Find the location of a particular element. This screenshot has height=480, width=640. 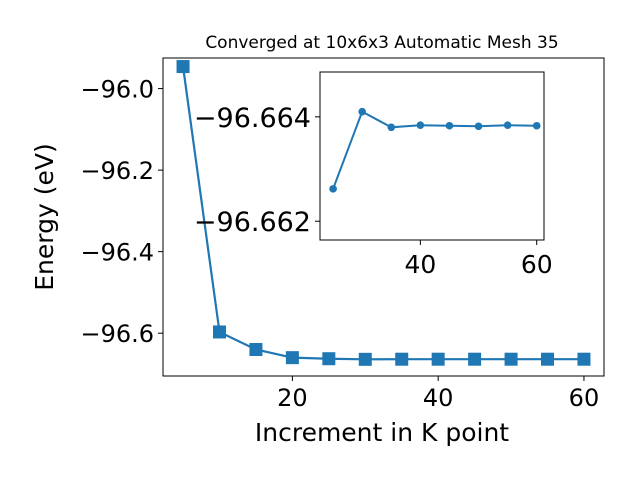

x-tick-label: 60 is located at coordinates (584, 398).